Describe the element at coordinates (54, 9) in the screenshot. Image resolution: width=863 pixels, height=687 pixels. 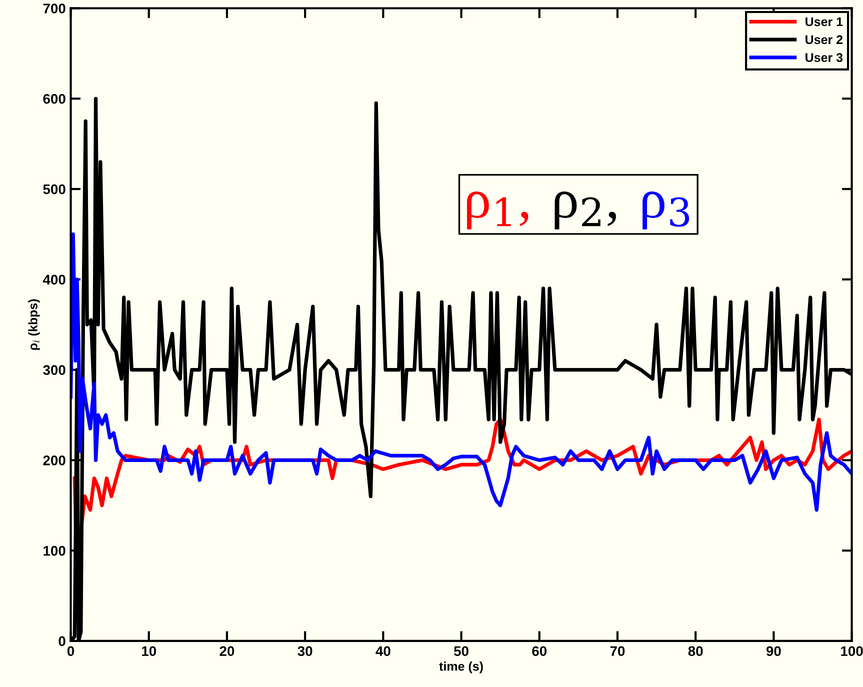
I see `y-tick-label: 700` at that location.